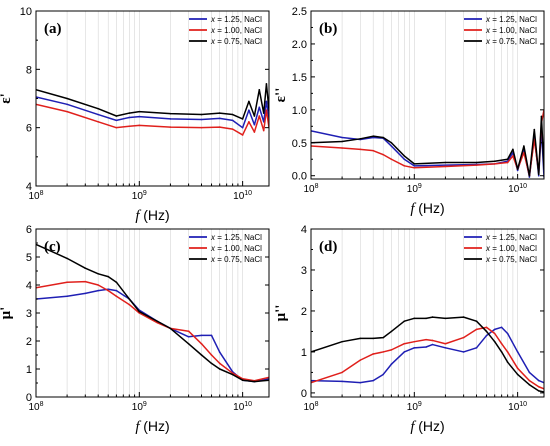  What do you see at coordinates (236, 30) in the screenshot?
I see `legend-label-2: x = 1.00, NaCl` at bounding box center [236, 30].